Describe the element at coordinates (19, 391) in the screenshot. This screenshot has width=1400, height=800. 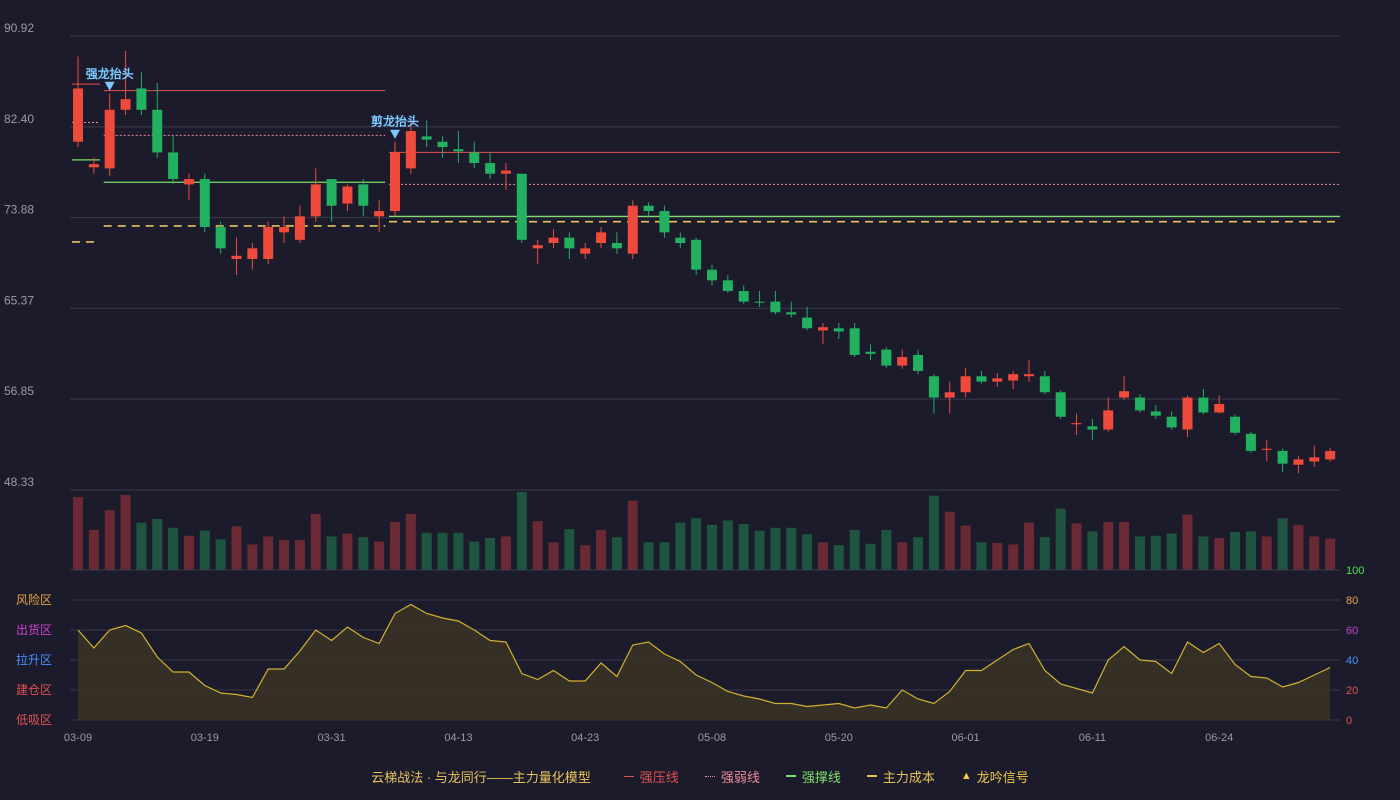
I see `price-axis-label: 56.85` at that location.